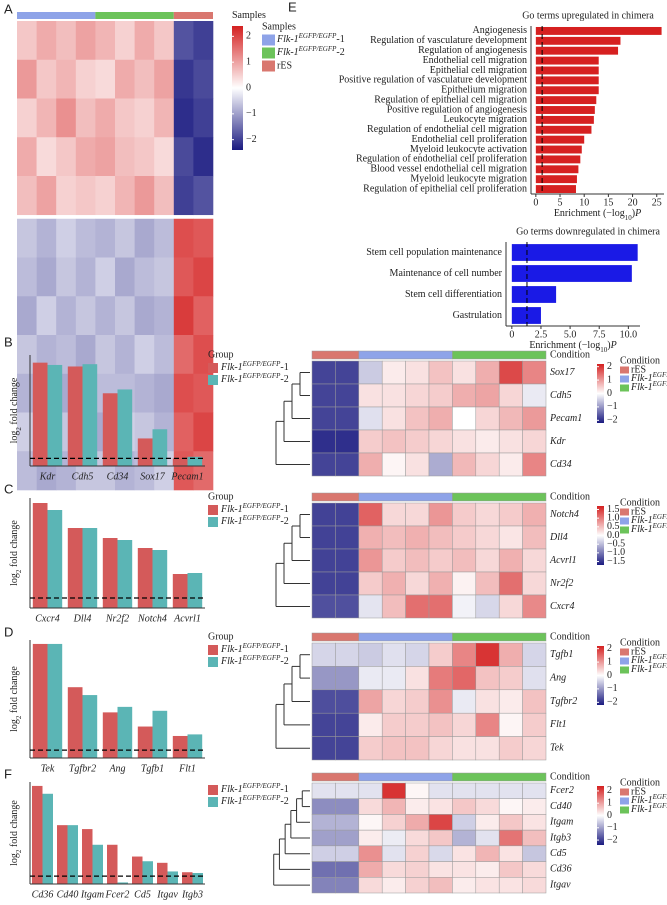 This screenshot has width=667, height=905. What do you see at coordinates (589, 213) in the screenshot?
I see `x-axis-label-part: Enrichment (−log` at bounding box center [589, 213].